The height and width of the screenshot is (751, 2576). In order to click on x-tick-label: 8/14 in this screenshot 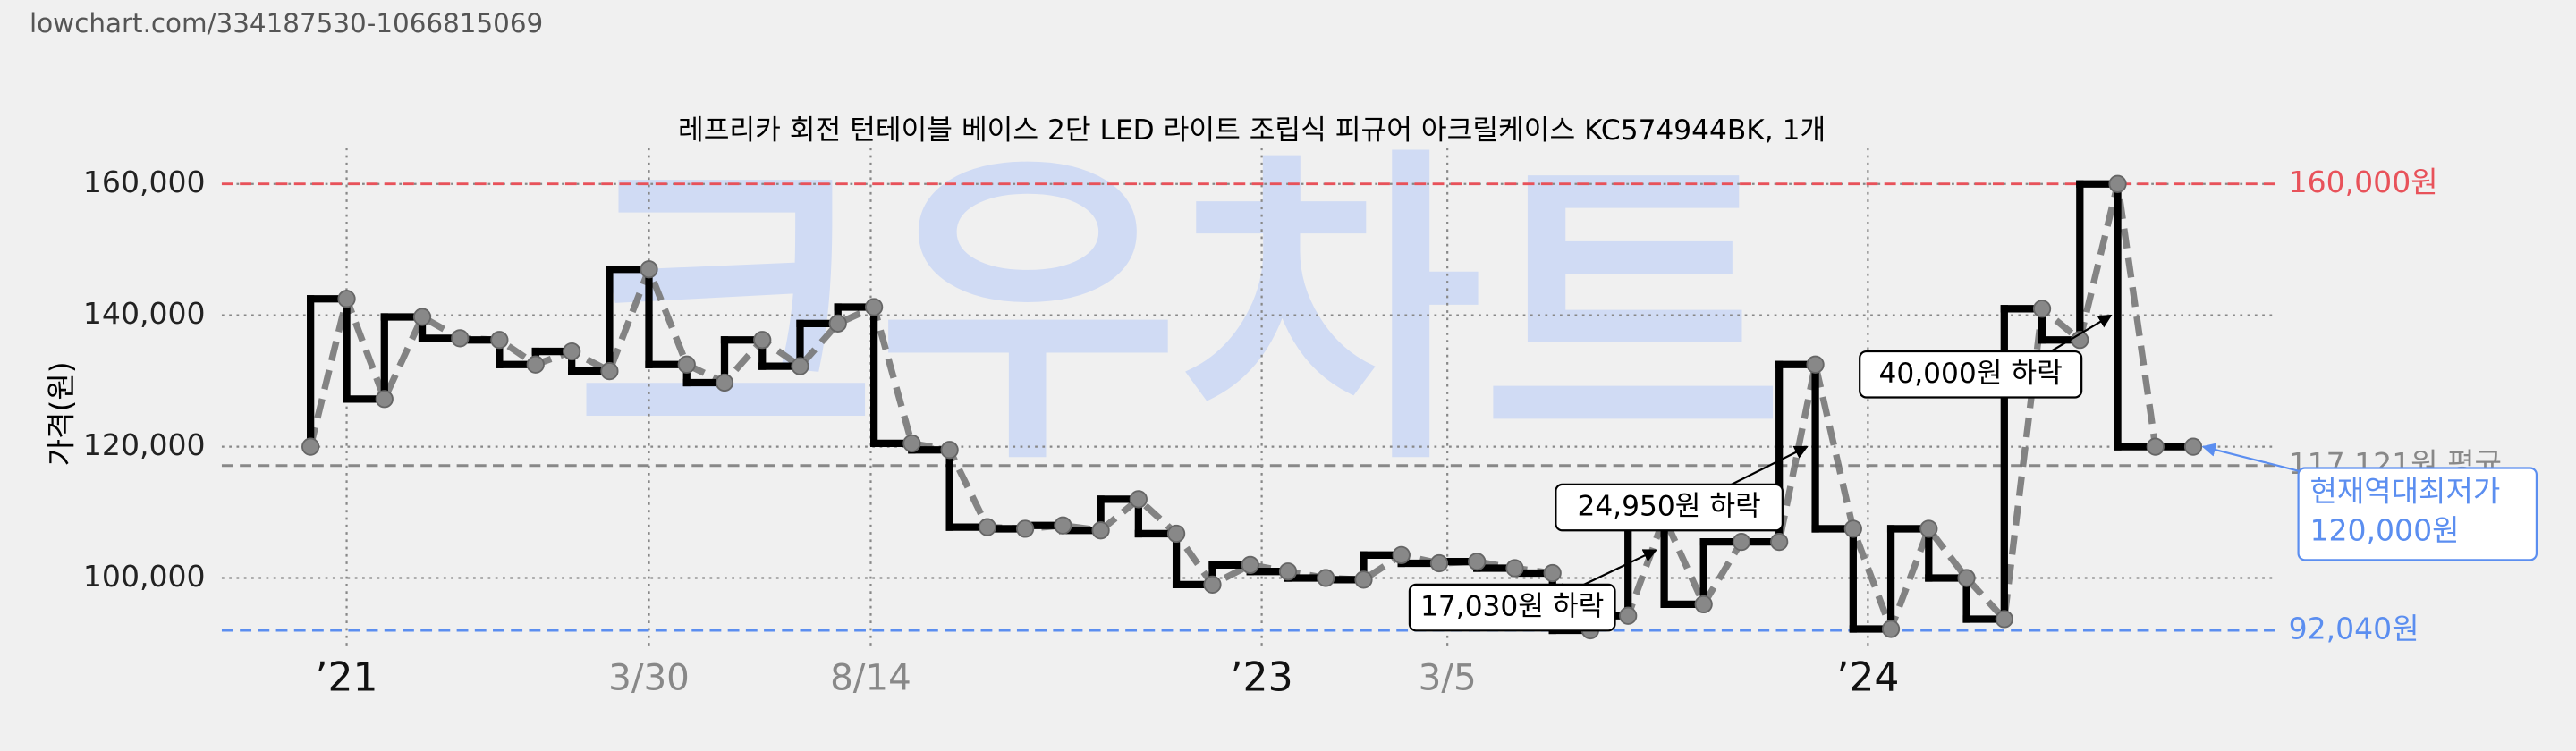, I will do `click(870, 676)`.